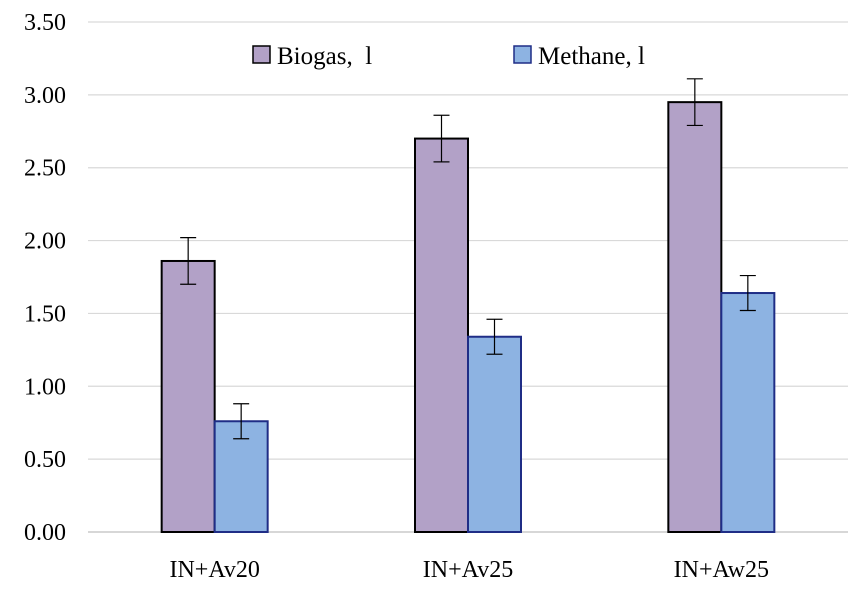 The image size is (857, 592). I want to click on legend-label-biogas: Biogas, l, so click(324, 56).